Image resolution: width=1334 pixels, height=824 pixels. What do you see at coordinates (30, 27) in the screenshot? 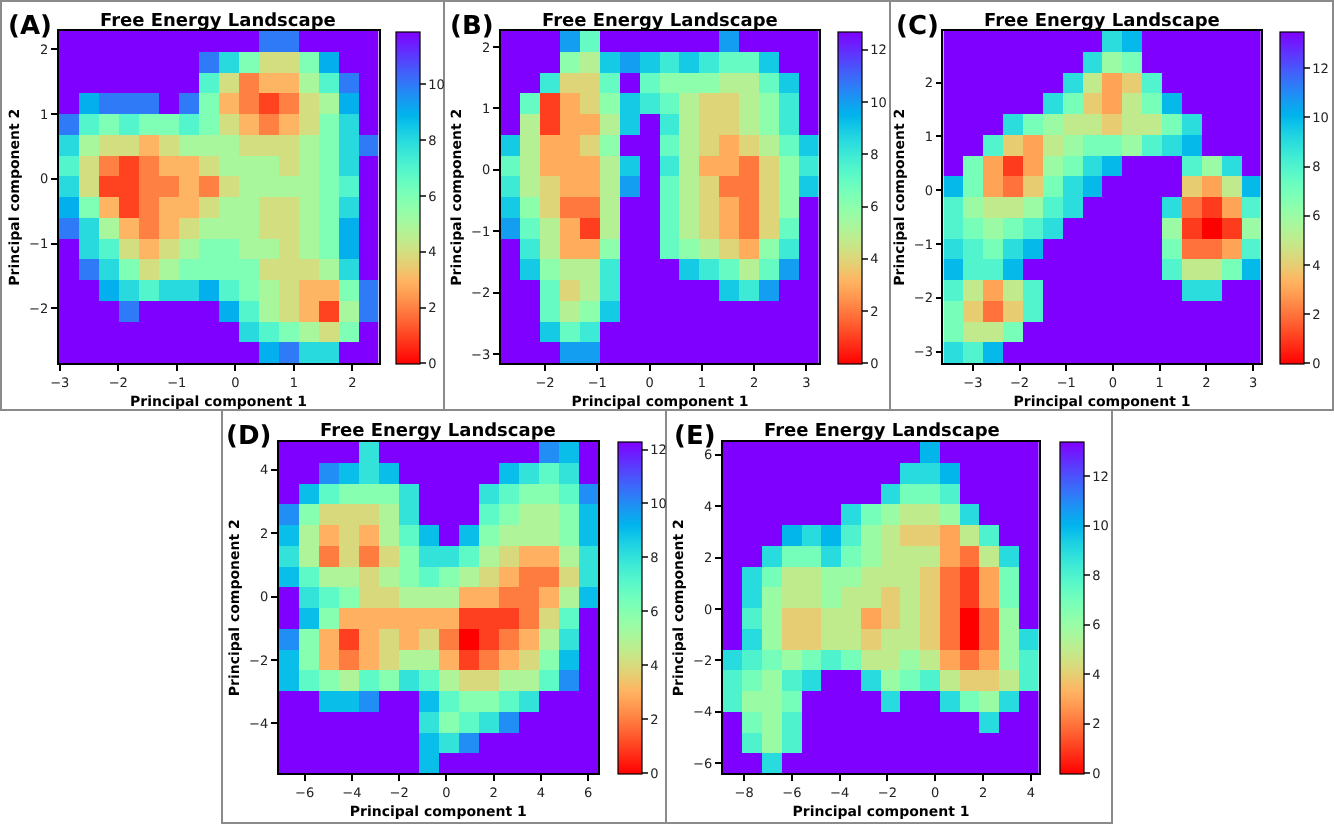
I see `text: (A)` at bounding box center [30, 27].